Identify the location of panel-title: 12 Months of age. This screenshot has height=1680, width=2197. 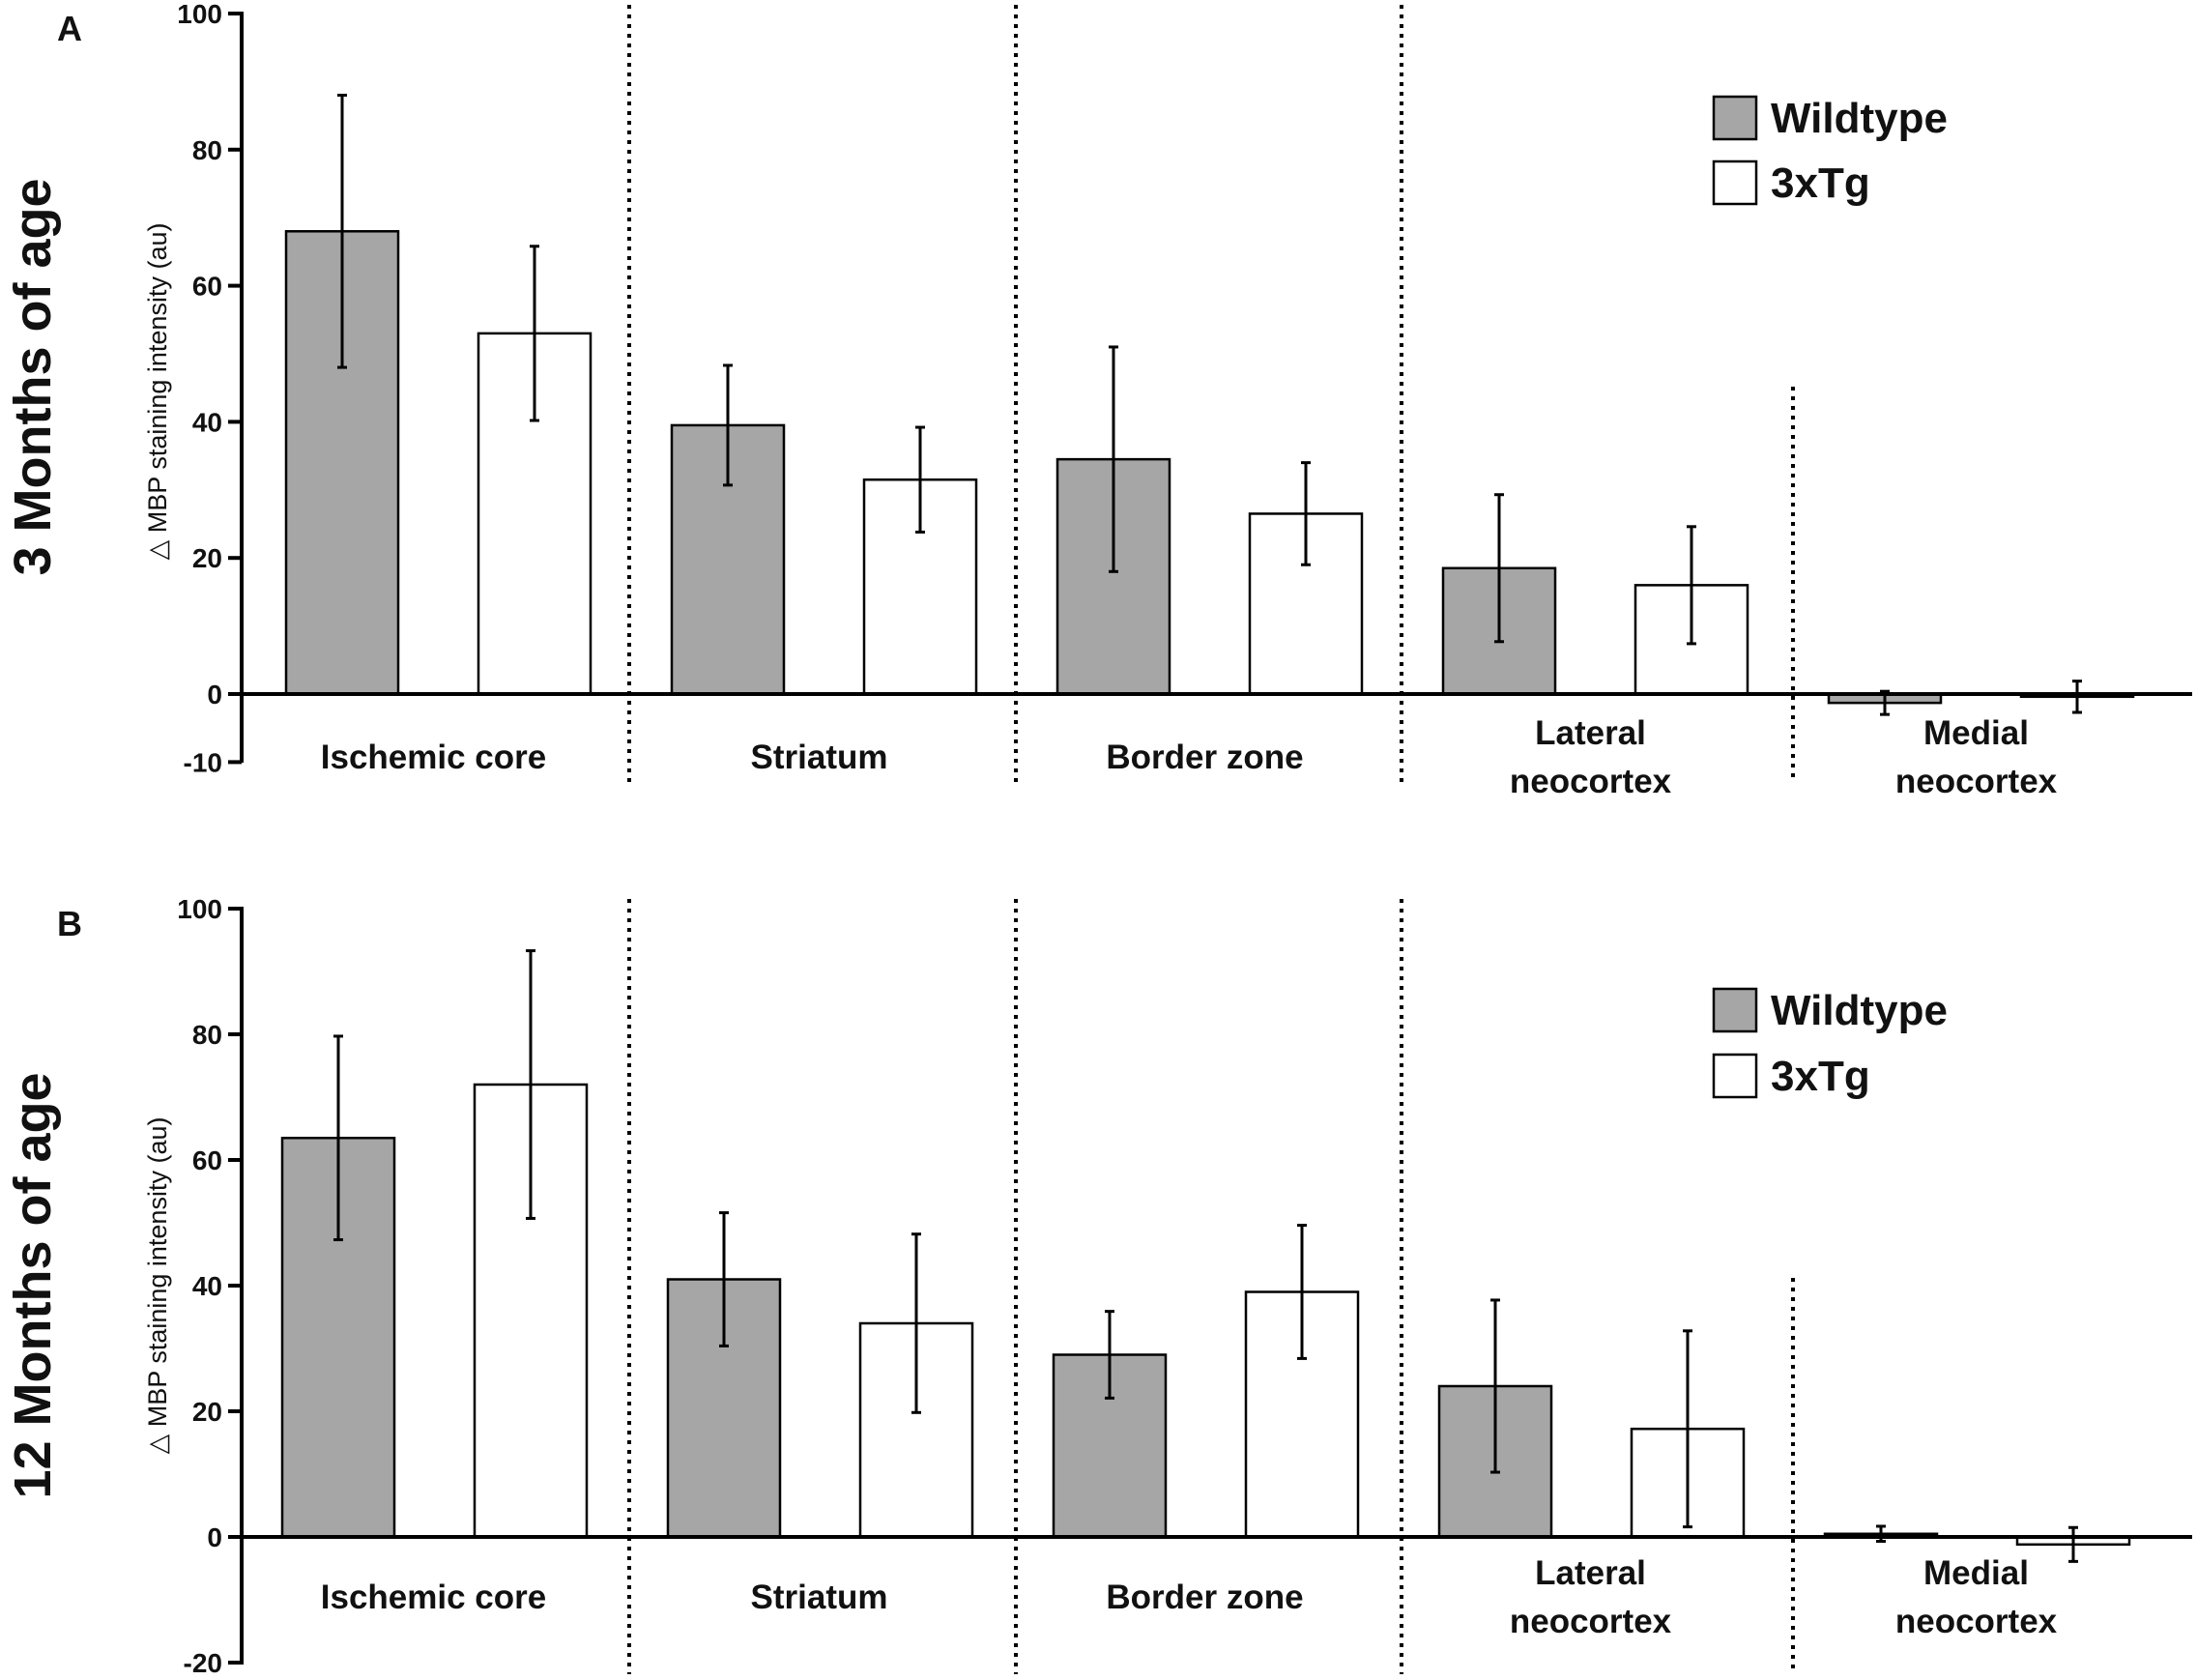
(33, 1285).